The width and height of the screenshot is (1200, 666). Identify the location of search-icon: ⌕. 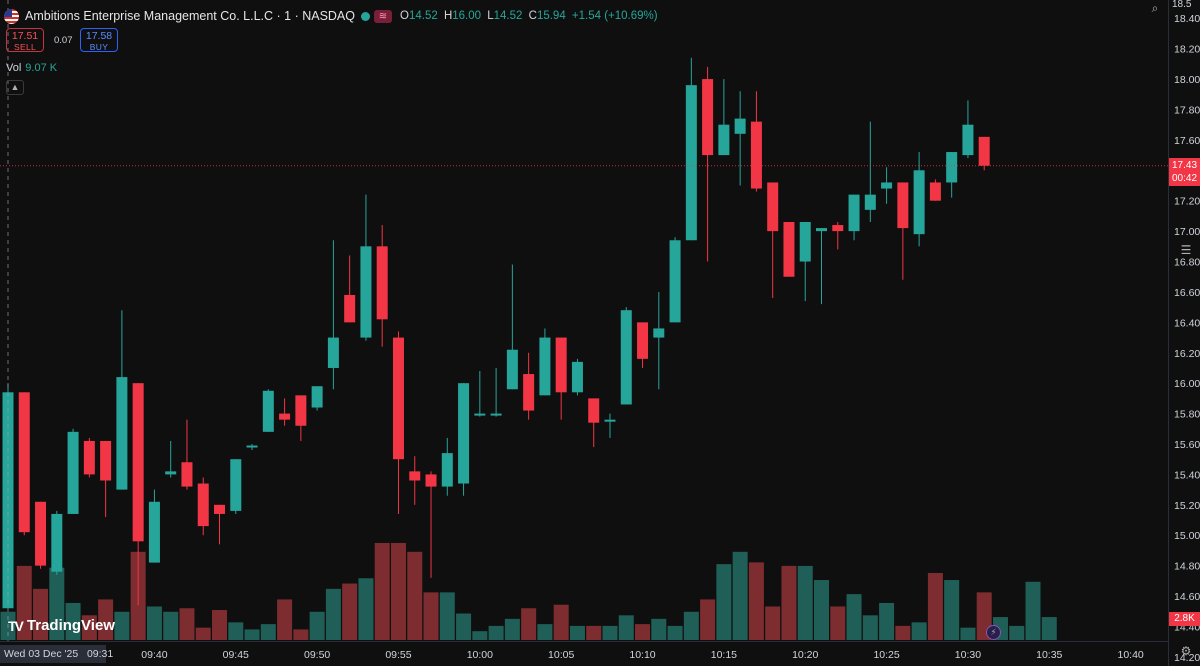
(1155, 8).